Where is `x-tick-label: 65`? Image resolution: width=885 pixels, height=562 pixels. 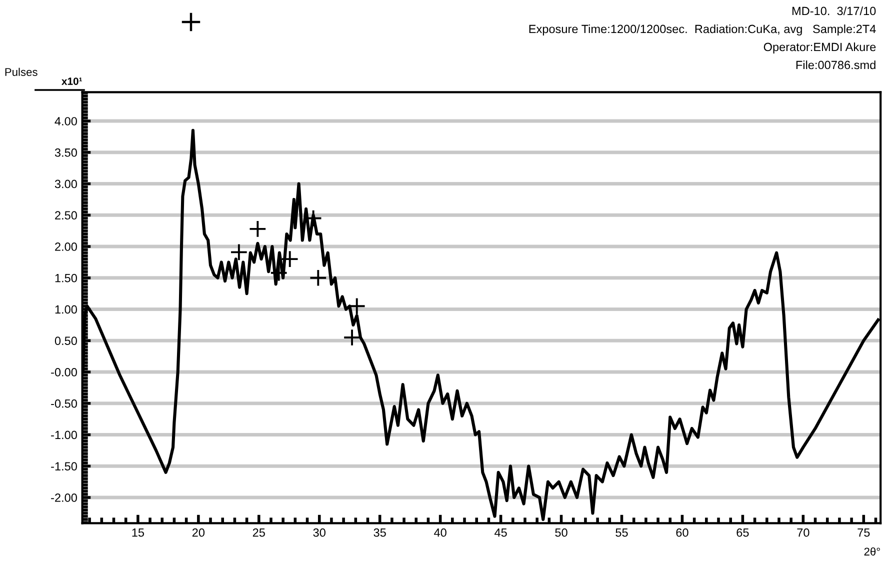
x-tick-label: 65 is located at coordinates (742, 532).